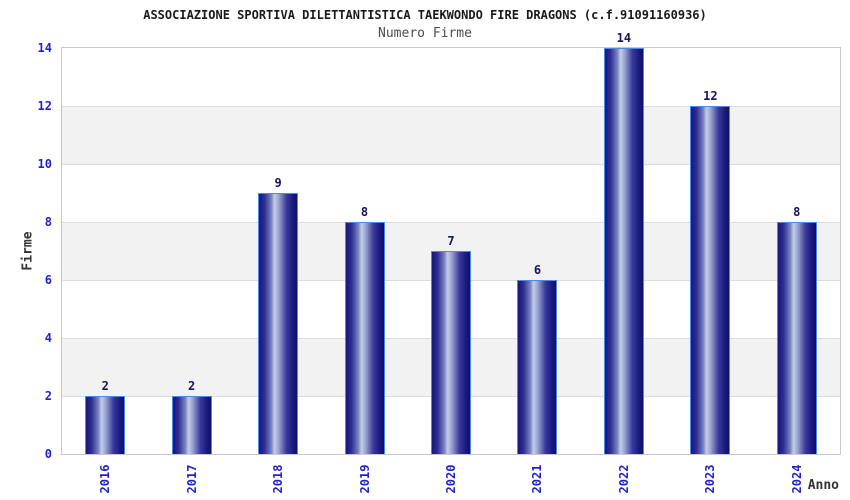 This screenshot has width=850, height=500. What do you see at coordinates (710, 96) in the screenshot?
I see `bar-value-label: 12` at bounding box center [710, 96].